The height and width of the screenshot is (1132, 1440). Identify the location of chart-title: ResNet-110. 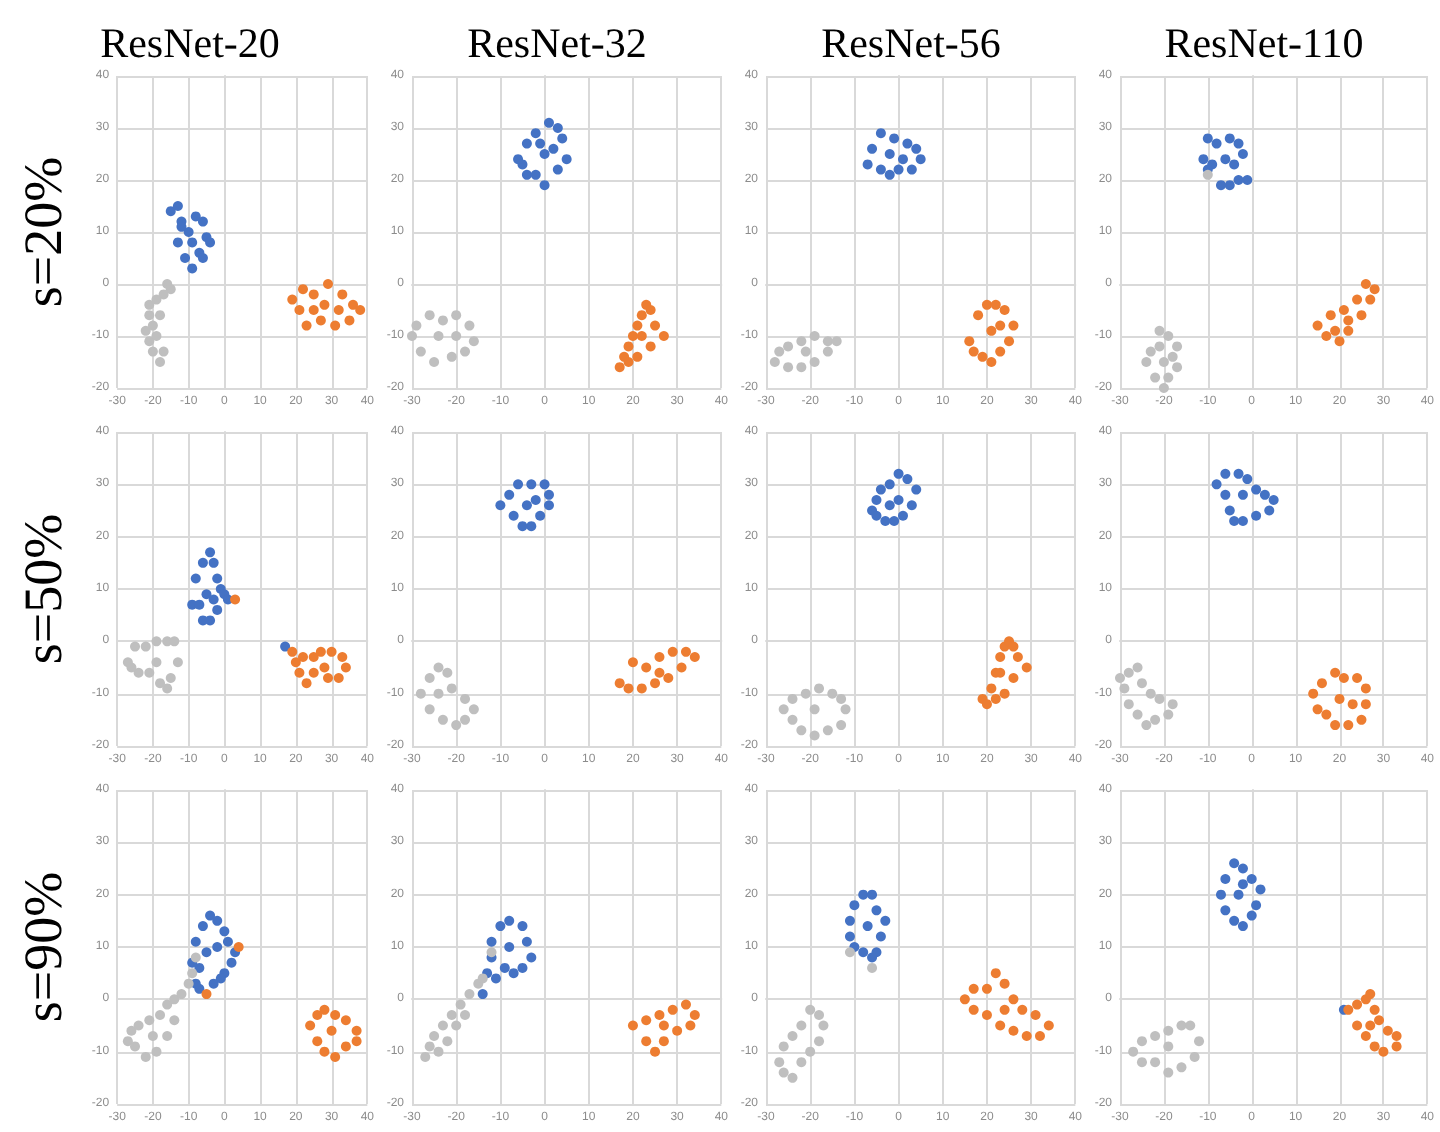
(1264, 43).